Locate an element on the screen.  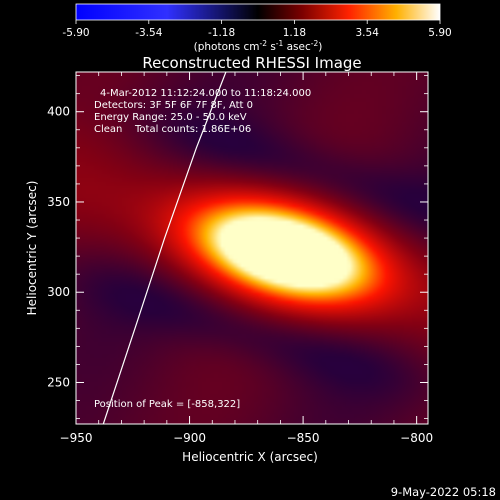
colorbar-tick-label: -3.54 is located at coordinates (148, 33).